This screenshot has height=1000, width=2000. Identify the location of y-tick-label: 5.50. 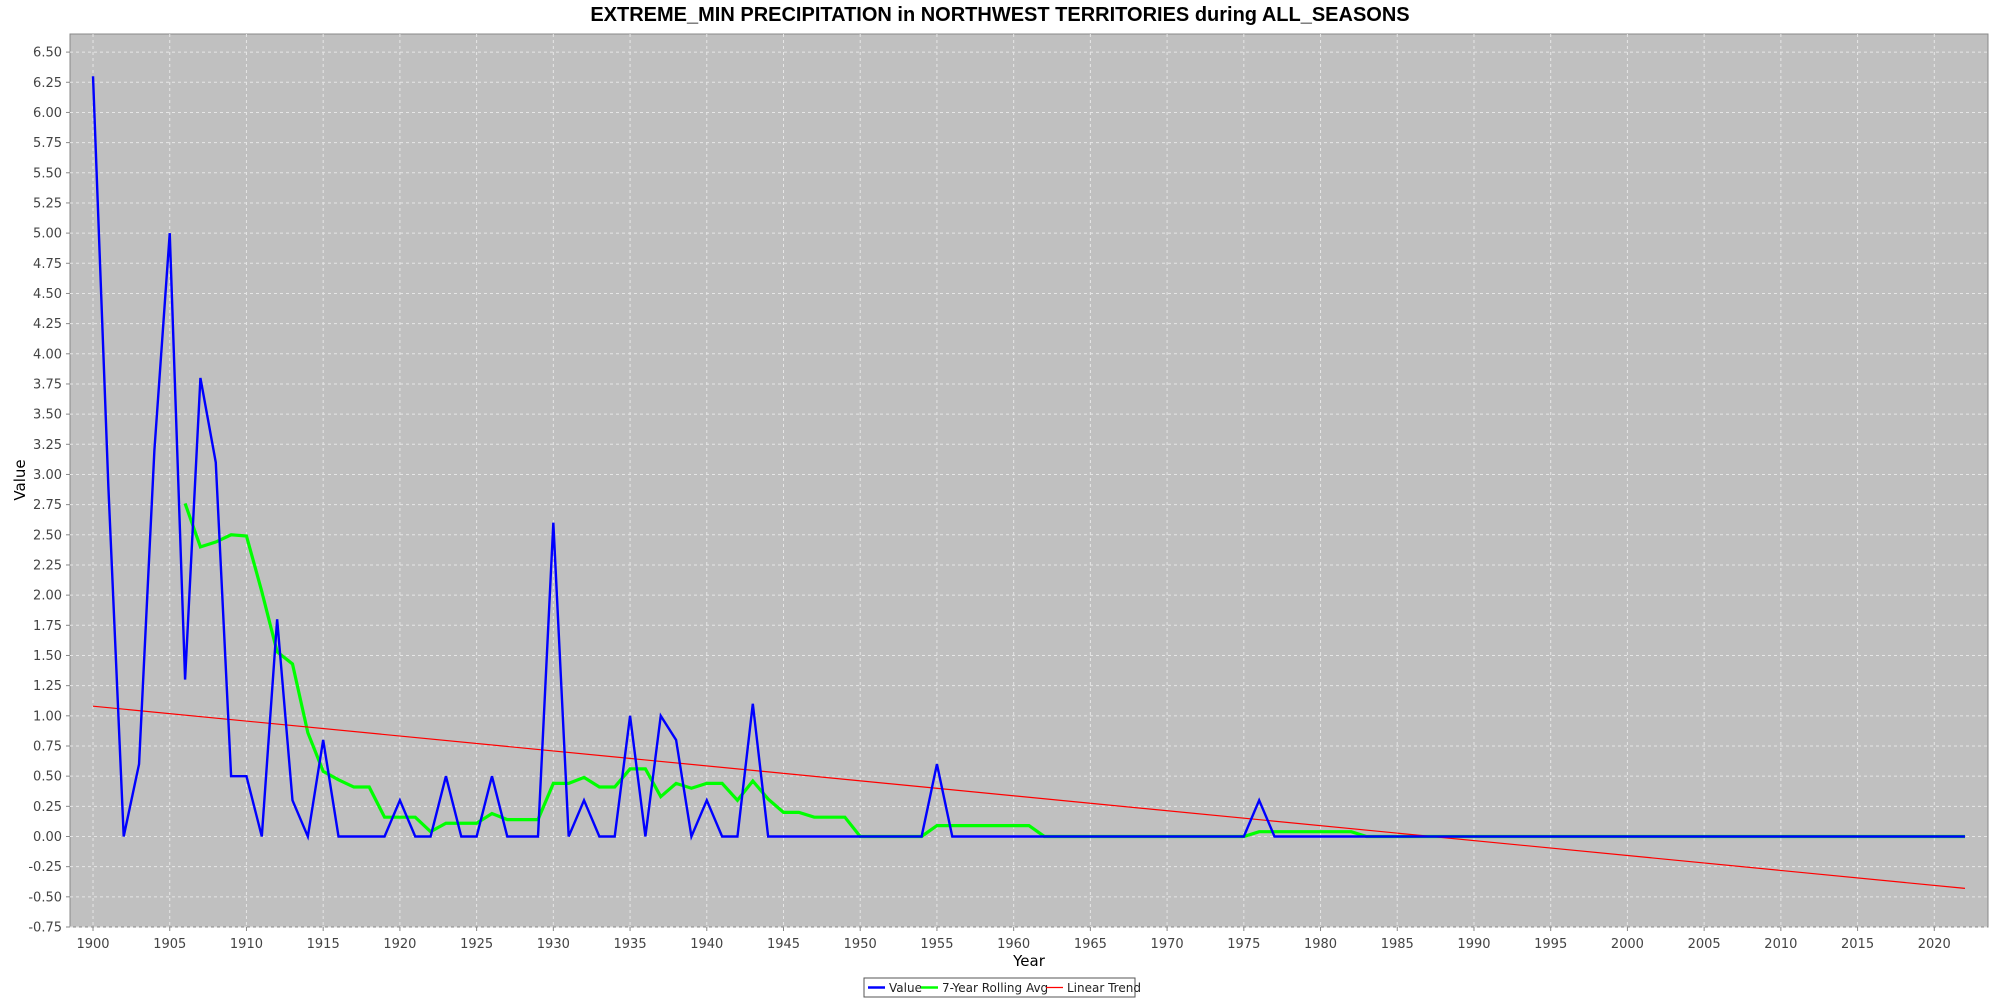
(47, 173).